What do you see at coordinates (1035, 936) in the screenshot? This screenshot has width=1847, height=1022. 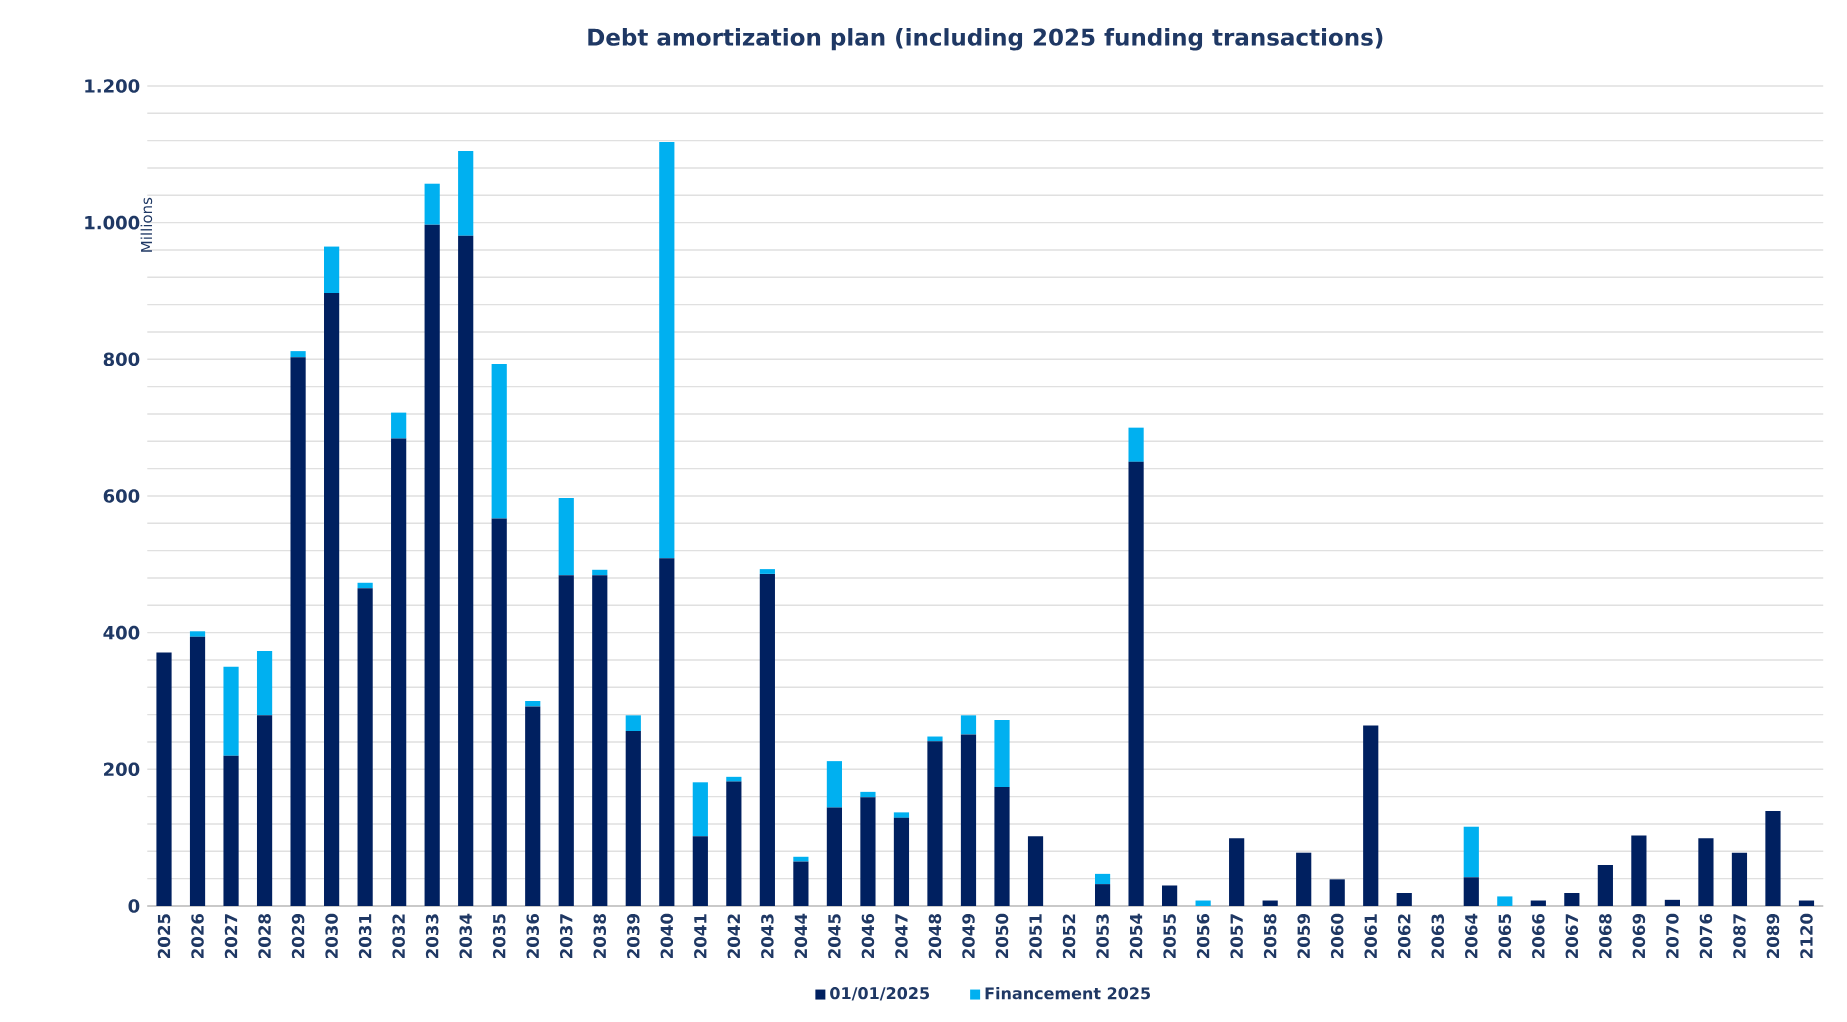 I see `x-tick-label: 2051` at bounding box center [1035, 936].